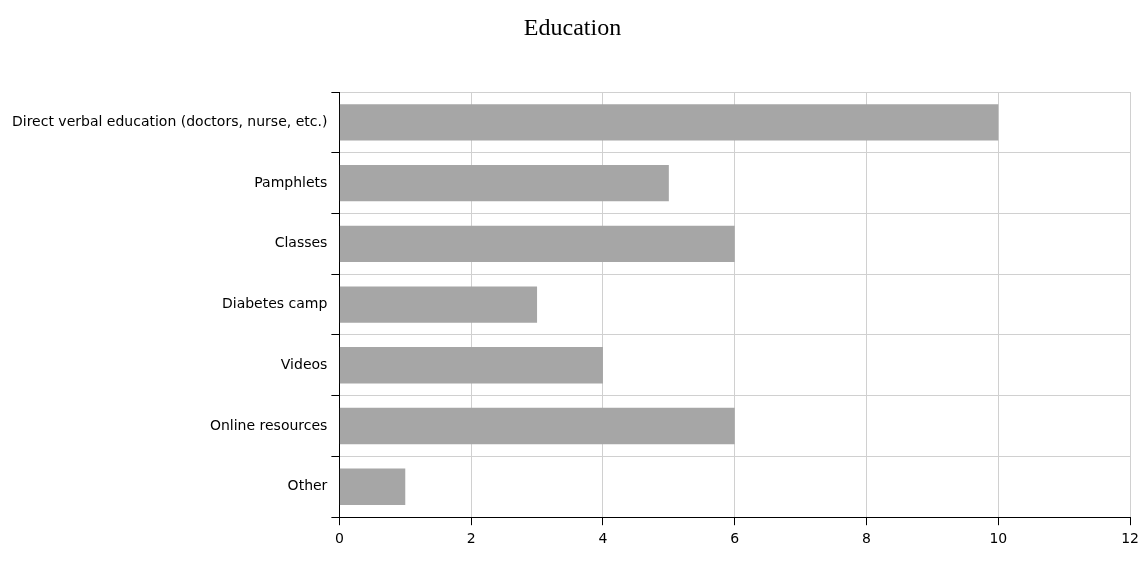 Image resolution: width=1145 pixels, height=568 pixels. What do you see at coordinates (1130, 538) in the screenshot?
I see `x-tick-label: 12` at bounding box center [1130, 538].